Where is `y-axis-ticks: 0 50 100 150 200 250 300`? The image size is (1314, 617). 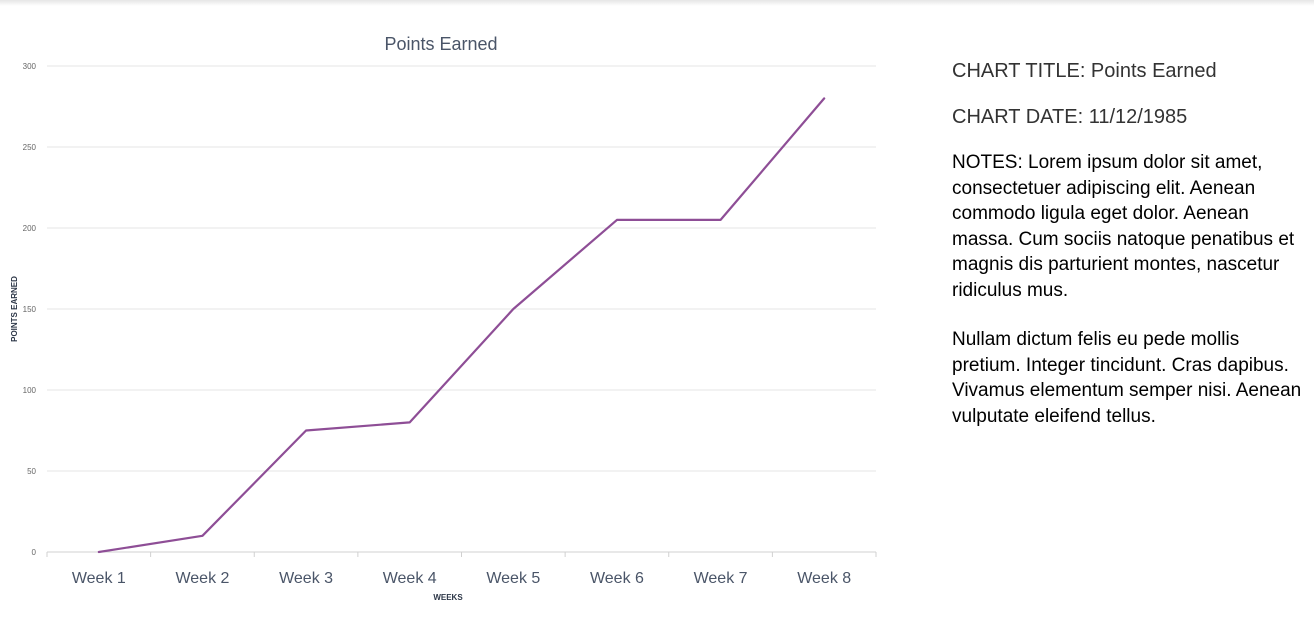 y-axis-ticks: 0 50 100 150 200 250 300 is located at coordinates (30, 309).